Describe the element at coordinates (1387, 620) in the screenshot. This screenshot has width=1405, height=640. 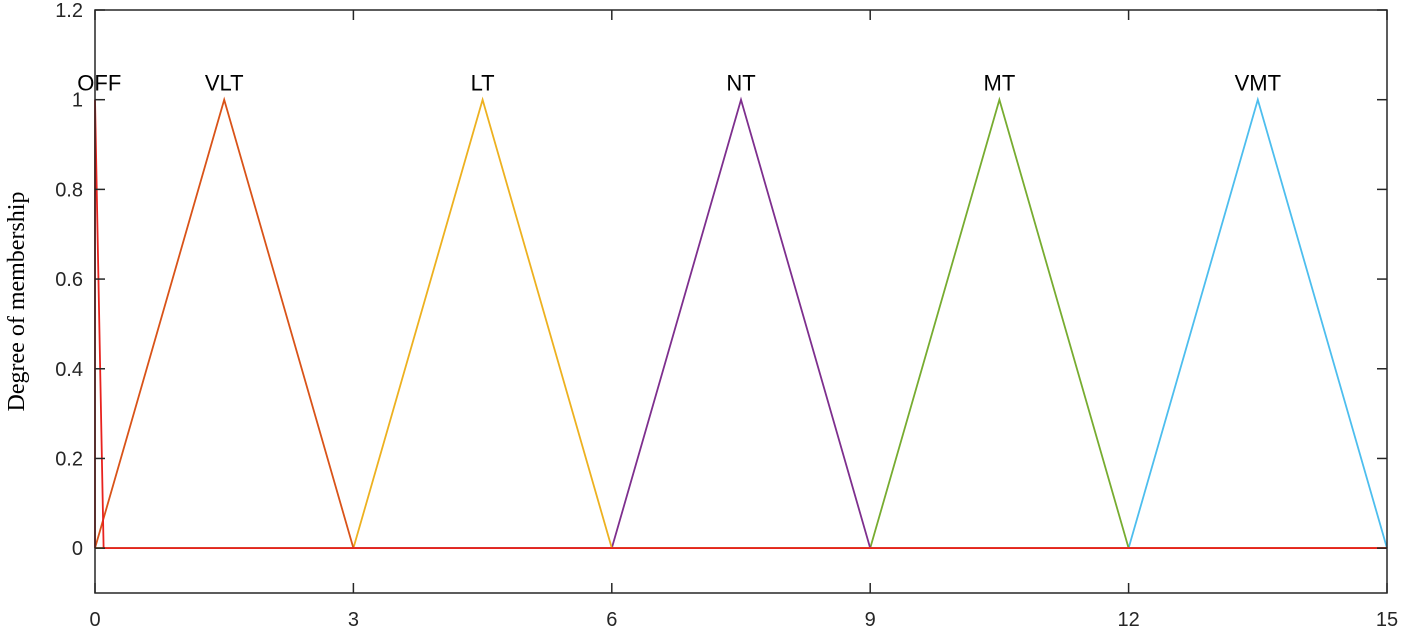
I see `x-tick-label: 15` at that location.